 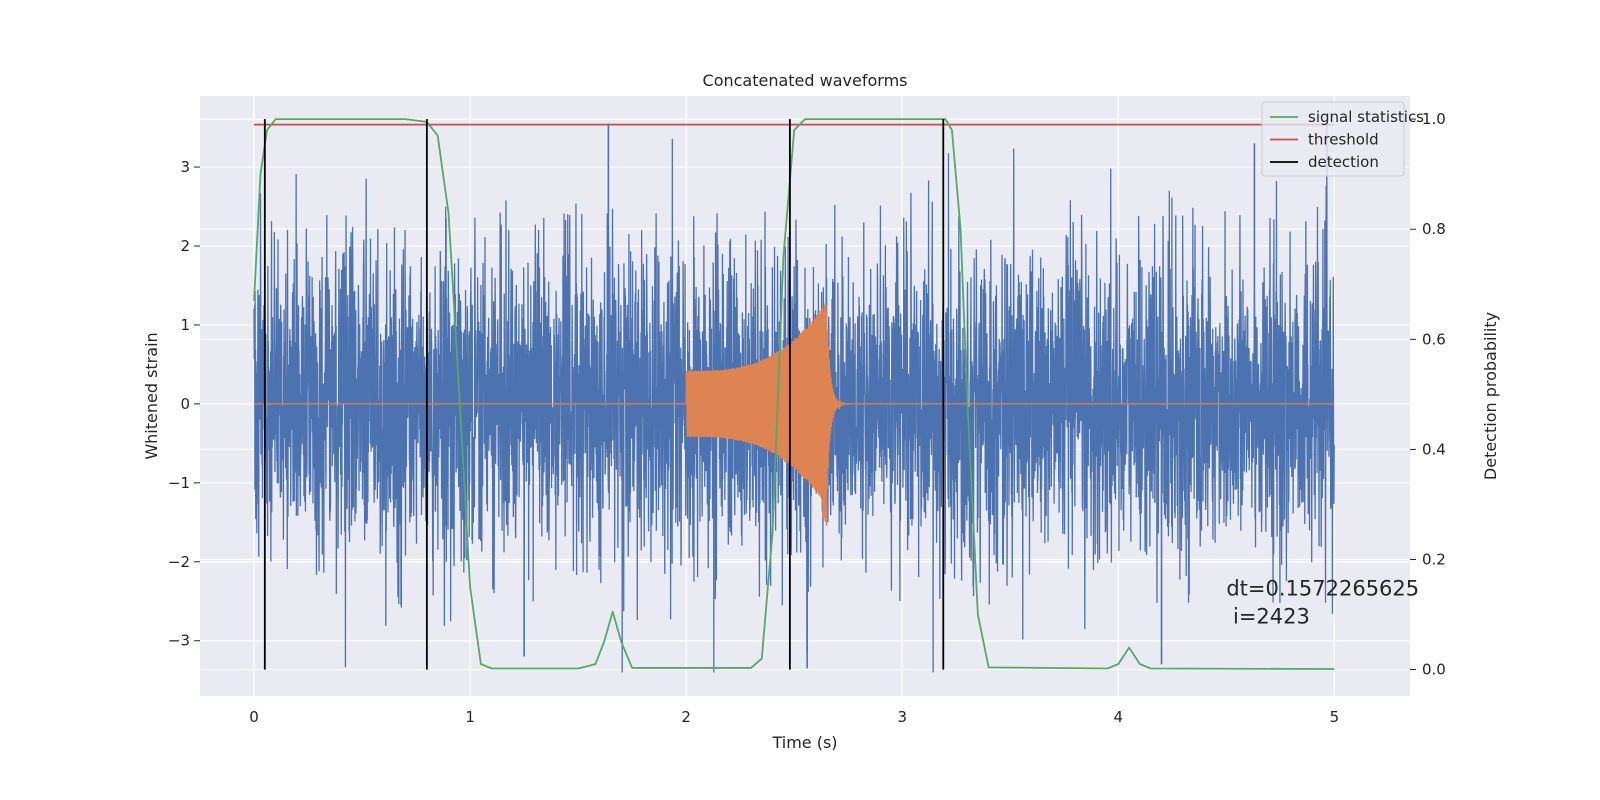 What do you see at coordinates (1434, 449) in the screenshot?
I see `y2-tick-label-2: 0.4` at bounding box center [1434, 449].